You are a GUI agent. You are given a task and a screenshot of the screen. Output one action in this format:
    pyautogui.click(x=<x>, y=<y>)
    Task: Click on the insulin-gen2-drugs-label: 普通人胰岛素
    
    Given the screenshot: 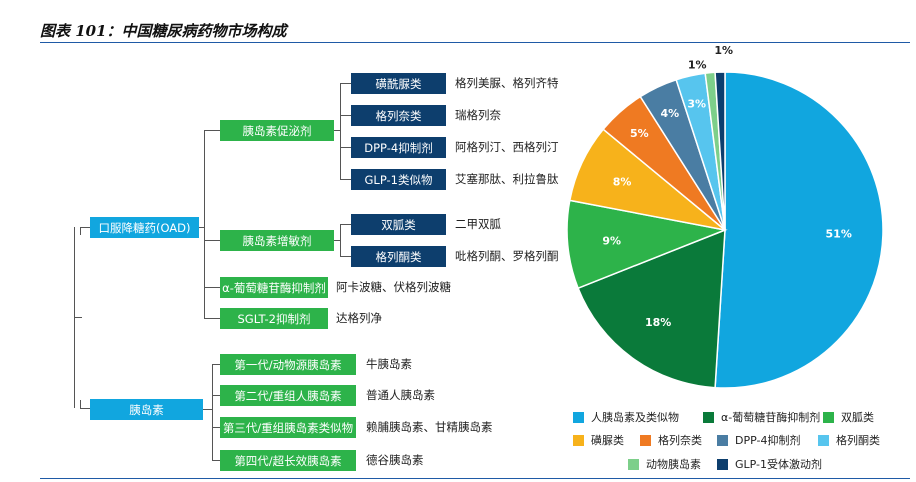 What is the action you would take?
    pyautogui.click(x=400, y=395)
    